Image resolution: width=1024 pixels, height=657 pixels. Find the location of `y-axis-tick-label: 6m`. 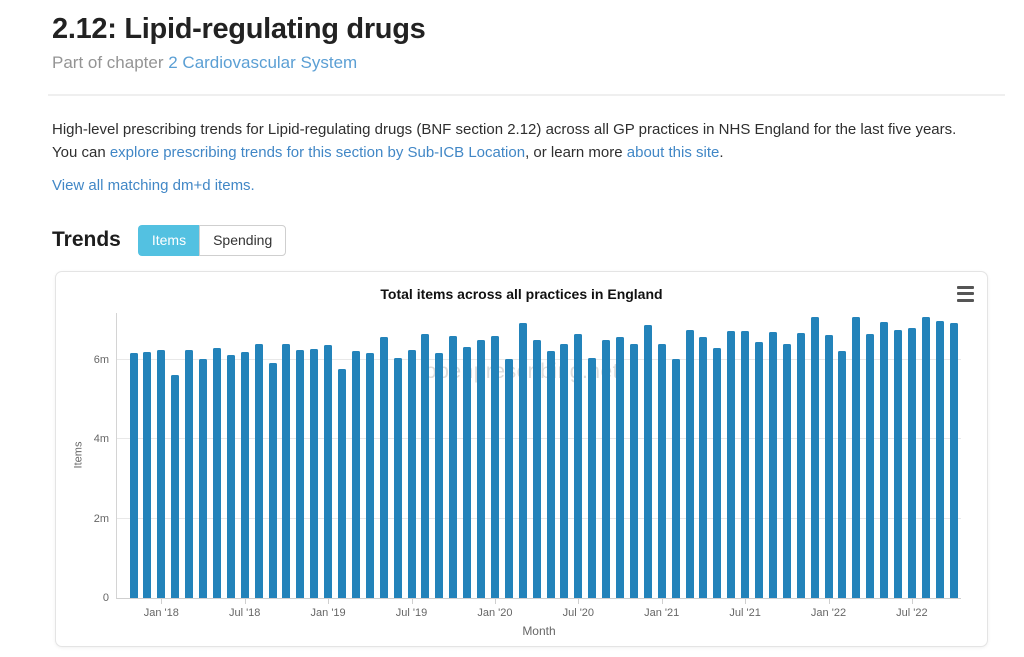

y-axis-tick-label: 6m is located at coordinates (101, 360).